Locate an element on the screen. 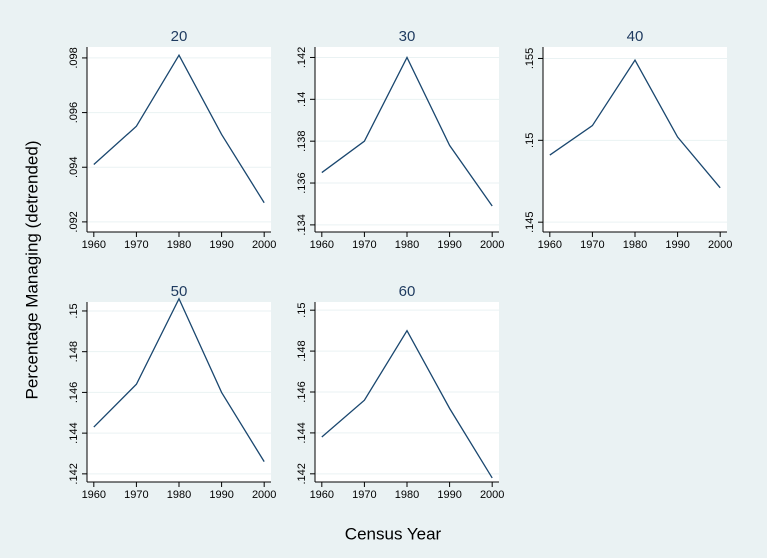 Image resolution: width=767 pixels, height=558 pixels. panel-title: 60 is located at coordinates (407, 291).